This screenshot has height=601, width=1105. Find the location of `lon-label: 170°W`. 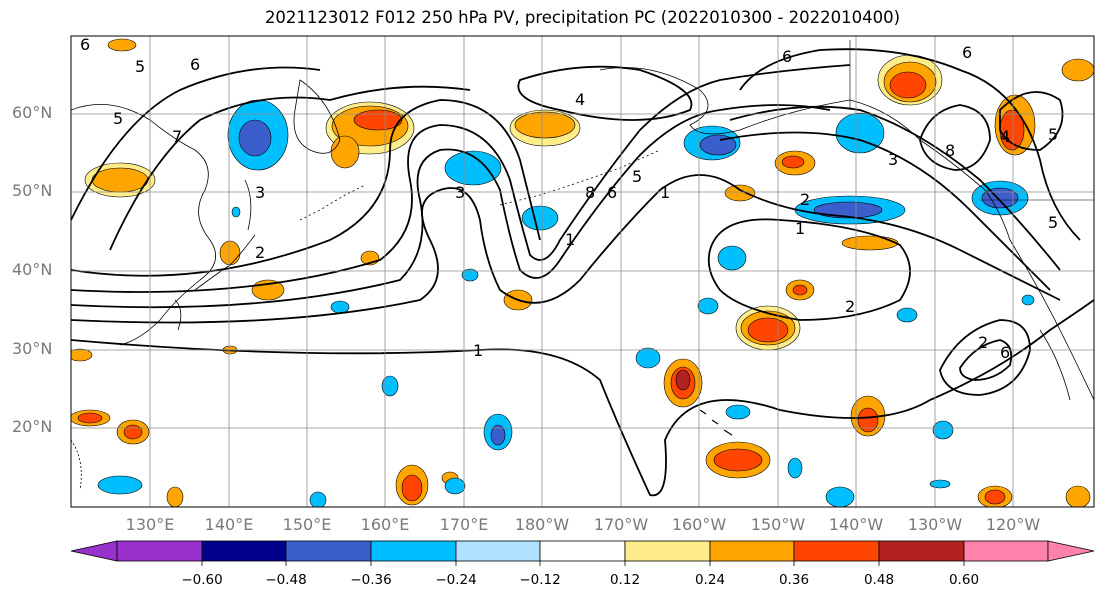

lon-label: 170°W is located at coordinates (621, 524).